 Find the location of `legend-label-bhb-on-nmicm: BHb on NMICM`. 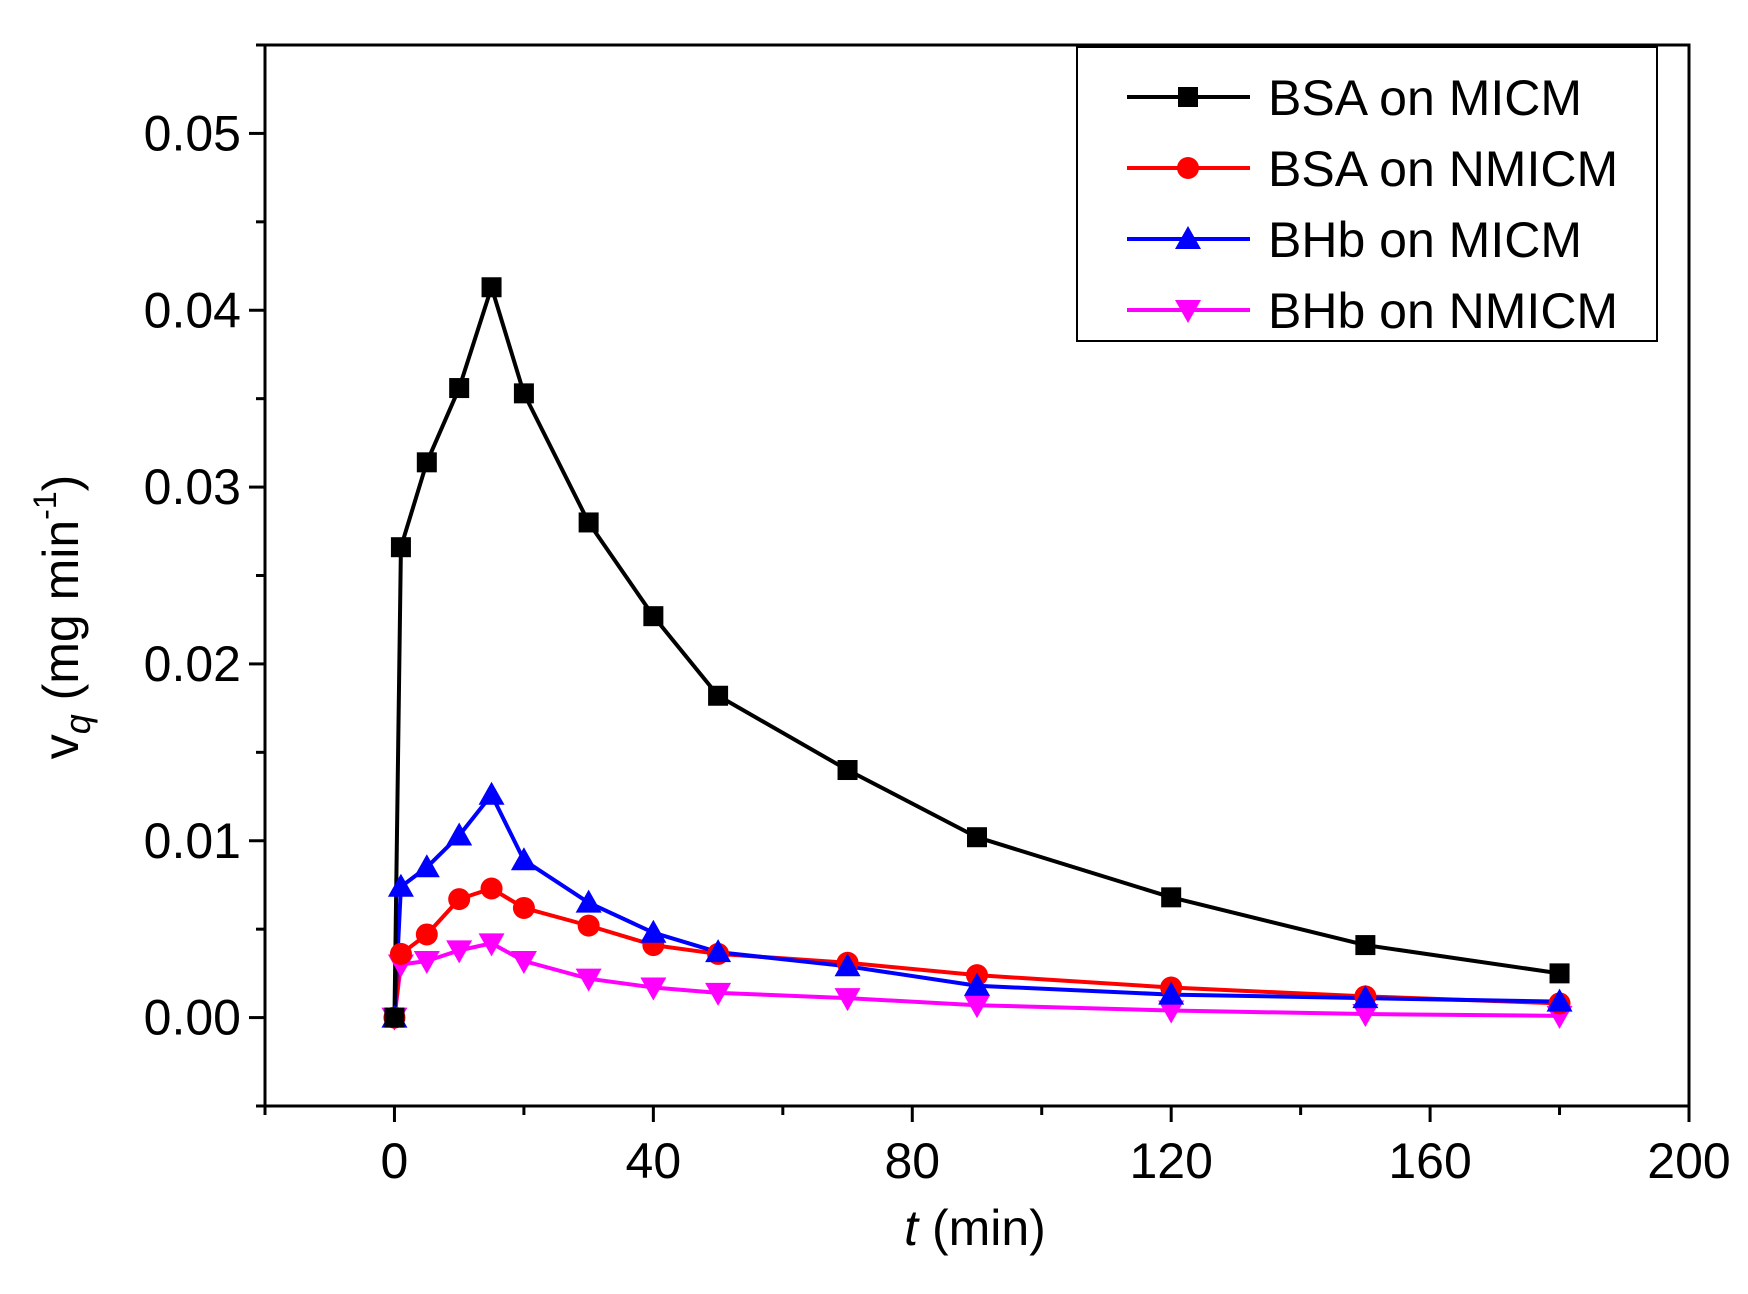

legend-label-bhb-on-nmicm: BHb on NMICM is located at coordinates (1443, 311).